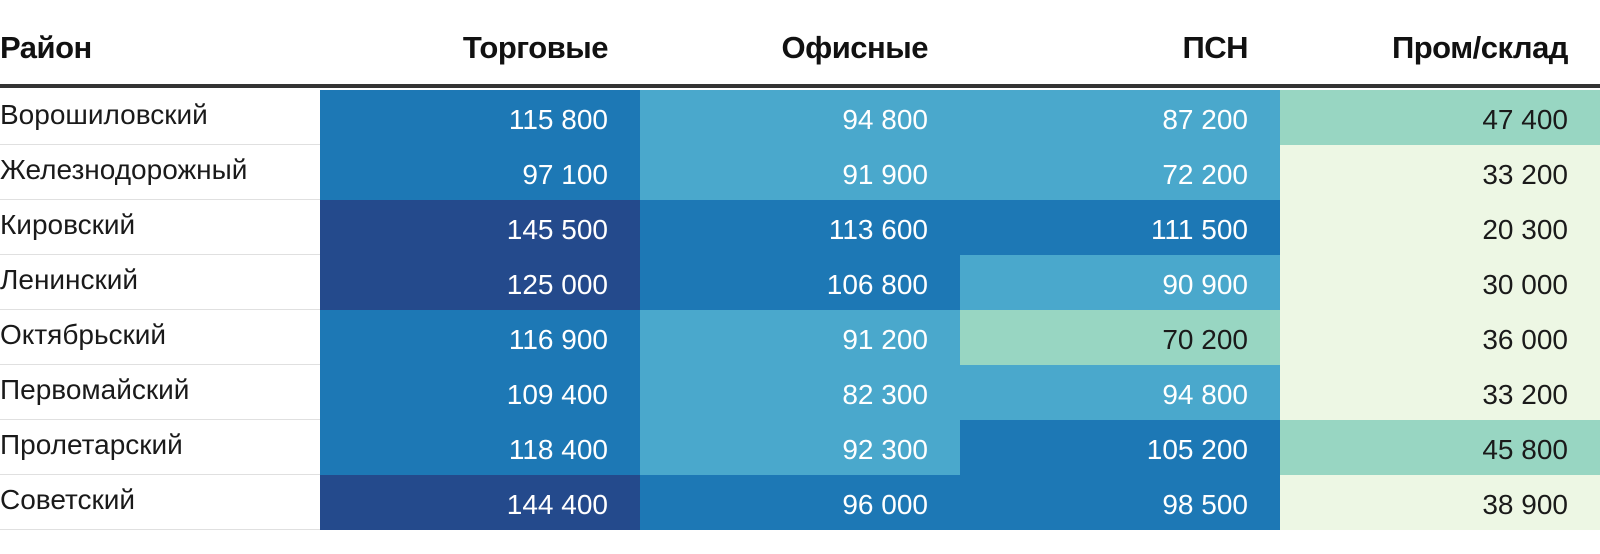 This screenshot has height=554, width=1600. I want to click on heatmap-cell: 106 800, so click(800, 282).